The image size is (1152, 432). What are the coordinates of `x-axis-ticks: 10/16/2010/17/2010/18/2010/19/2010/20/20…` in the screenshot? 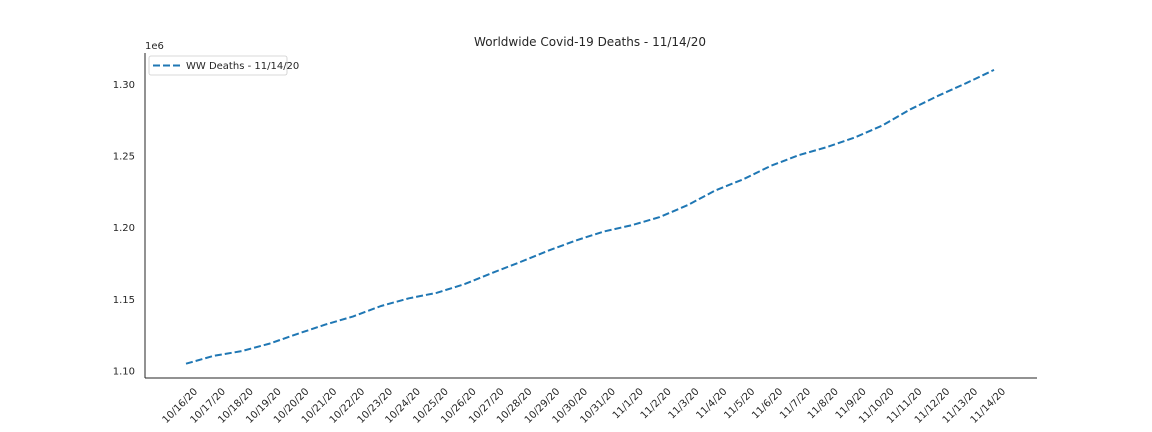 It's located at (585, 406).